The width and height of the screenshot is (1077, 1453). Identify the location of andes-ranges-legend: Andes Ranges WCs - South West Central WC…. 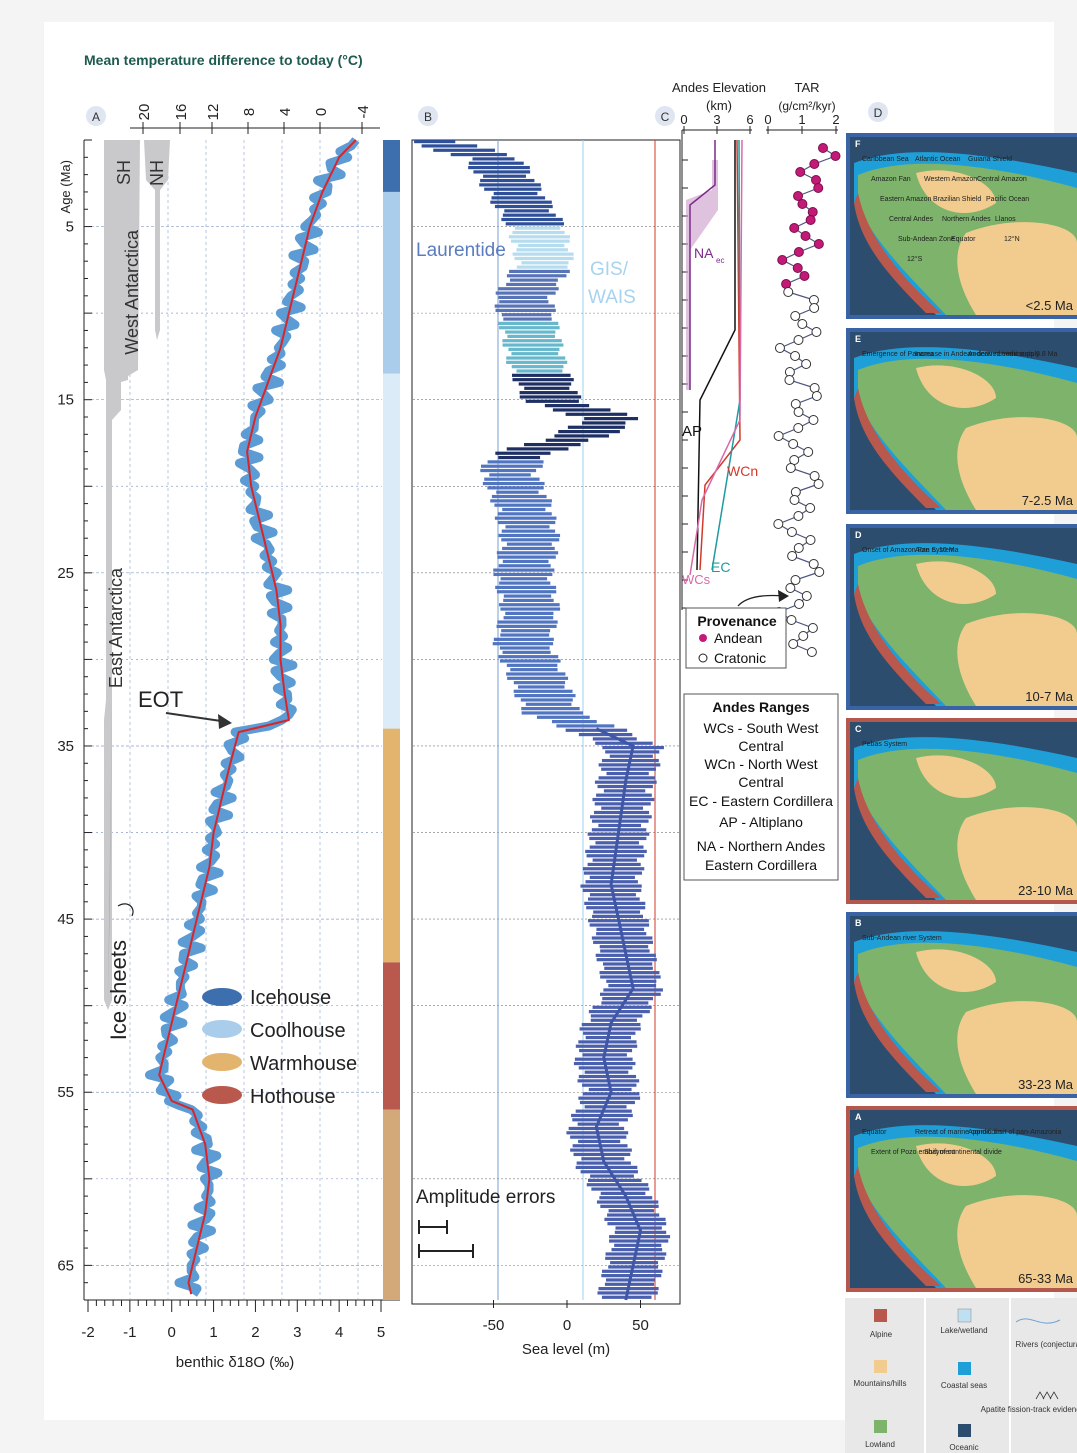
(761, 787).